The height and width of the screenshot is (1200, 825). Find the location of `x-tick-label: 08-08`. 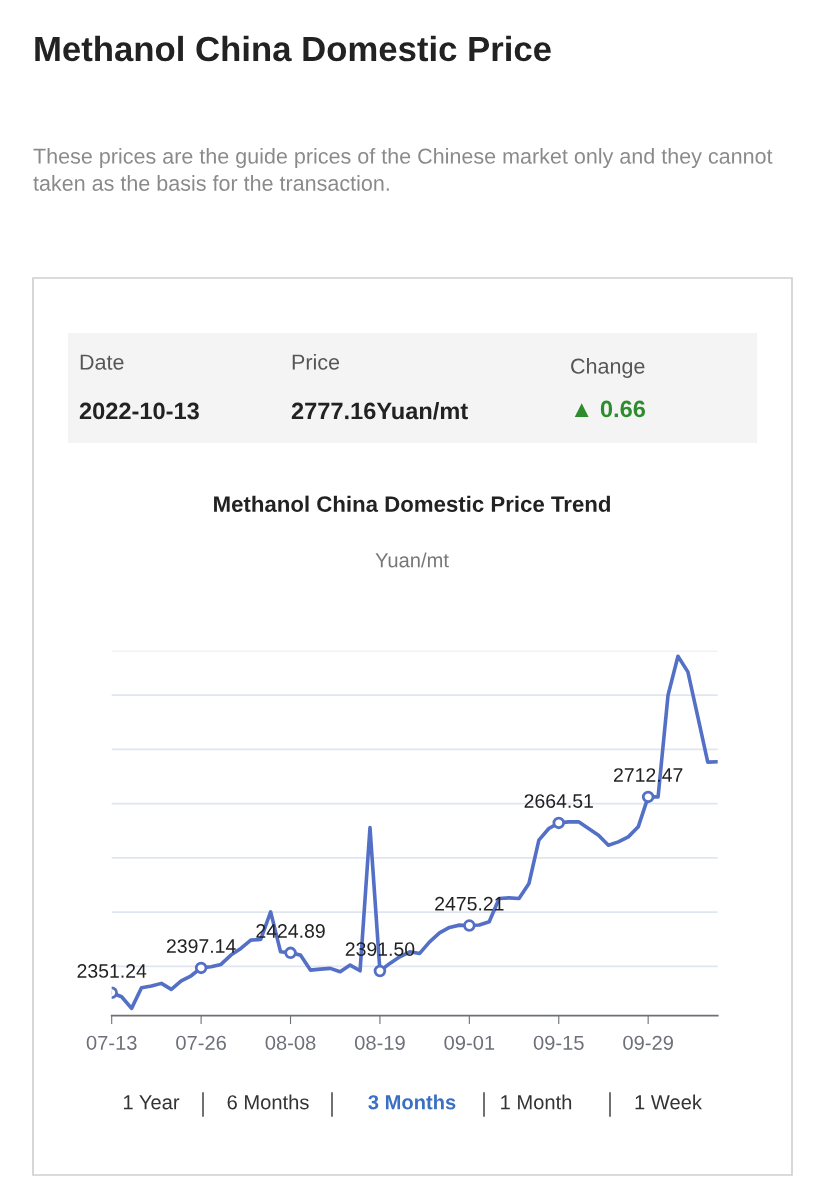

x-tick-label: 08-08 is located at coordinates (290, 1042).